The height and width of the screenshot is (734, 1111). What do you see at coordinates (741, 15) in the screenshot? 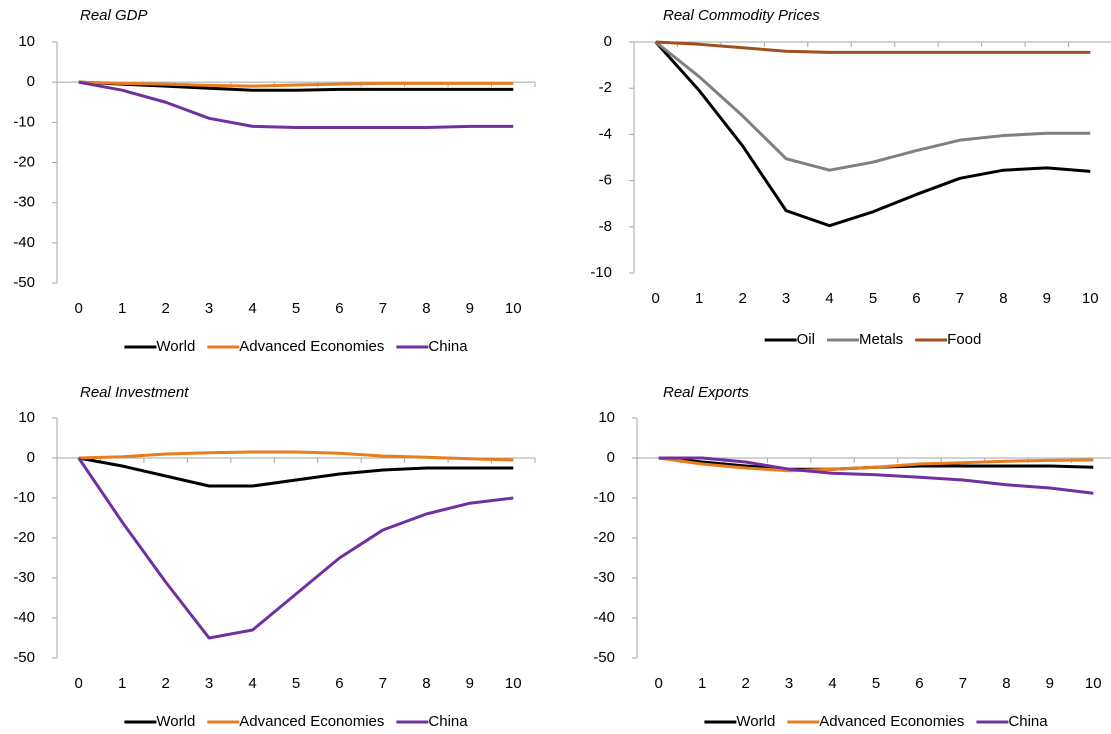
I see `chart-title: Real Commodity Prices` at bounding box center [741, 15].